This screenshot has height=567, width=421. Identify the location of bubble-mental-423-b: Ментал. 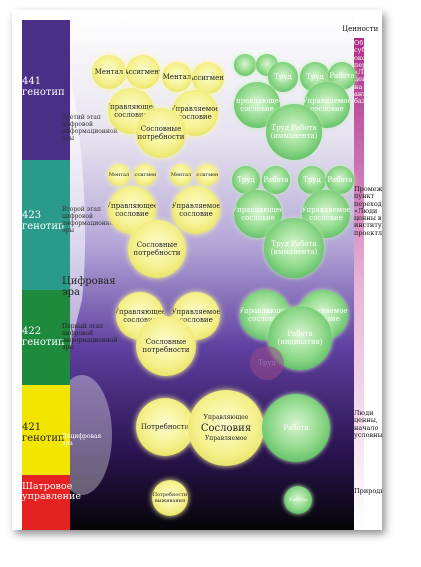
(181, 175).